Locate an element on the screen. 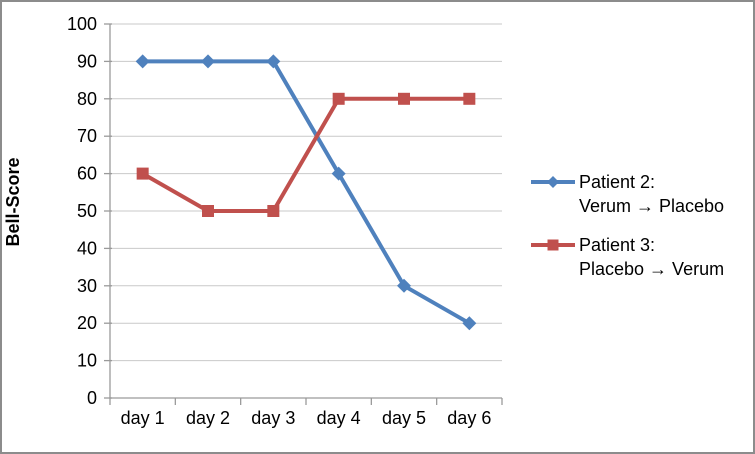 The height and width of the screenshot is (454, 755). square-marker-icon is located at coordinates (553, 245).